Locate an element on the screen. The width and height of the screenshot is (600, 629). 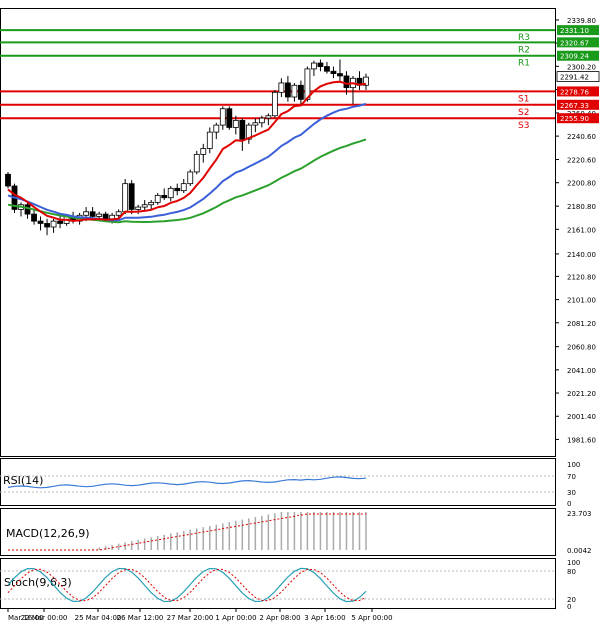
y-tick-label: 2041.00 is located at coordinates (581, 371).